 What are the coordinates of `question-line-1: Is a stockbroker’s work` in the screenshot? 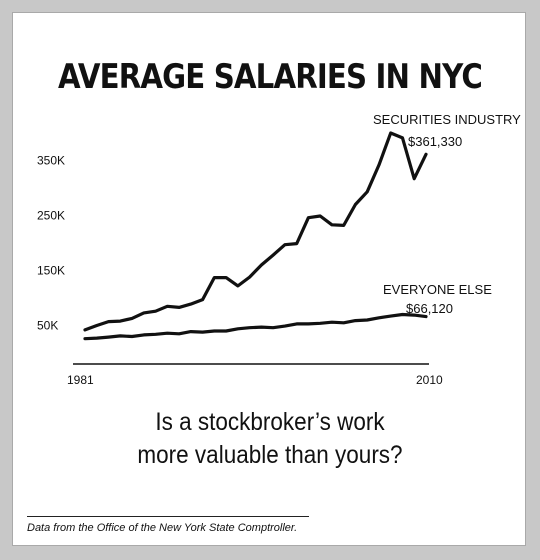 It's located at (270, 422).